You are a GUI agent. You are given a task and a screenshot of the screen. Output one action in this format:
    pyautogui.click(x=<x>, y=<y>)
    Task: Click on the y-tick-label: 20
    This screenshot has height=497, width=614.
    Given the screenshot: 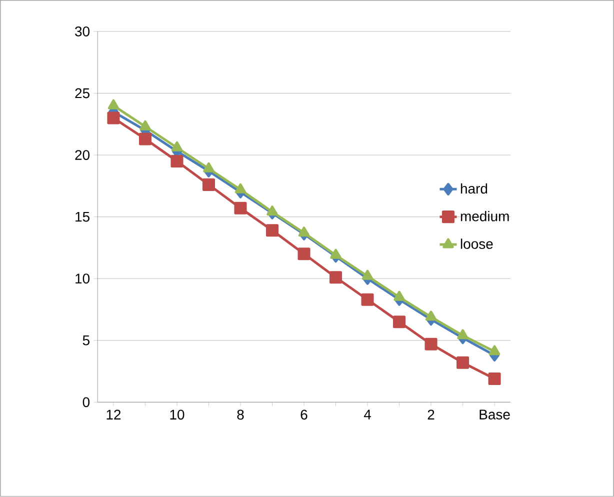 What is the action you would take?
    pyautogui.click(x=82, y=155)
    